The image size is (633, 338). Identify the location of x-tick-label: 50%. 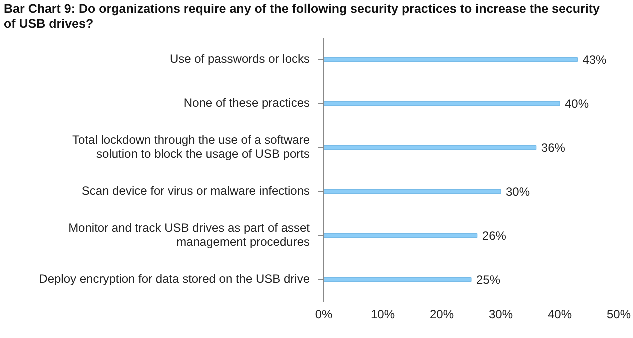
(619, 315).